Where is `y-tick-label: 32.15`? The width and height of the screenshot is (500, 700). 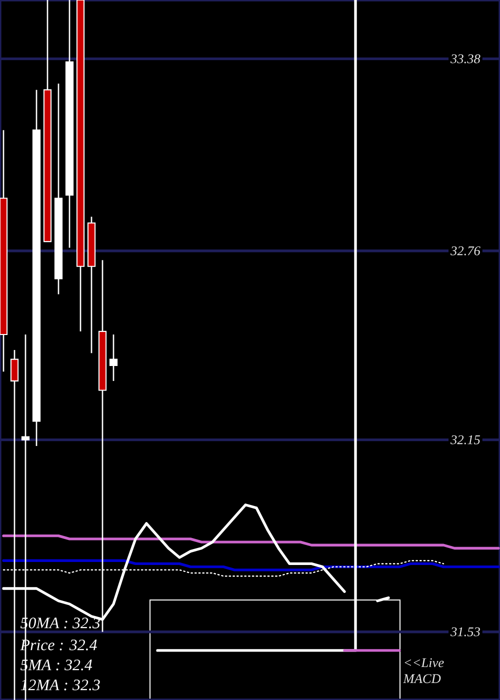 y-tick-label: 32.15 is located at coordinates (465, 439).